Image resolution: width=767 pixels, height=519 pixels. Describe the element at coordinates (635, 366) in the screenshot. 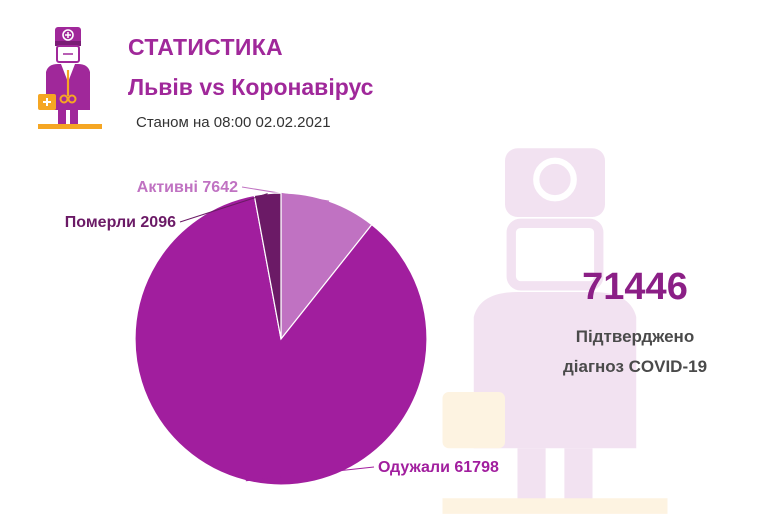

I see `total-label-line2: діагноз COVID-19` at that location.